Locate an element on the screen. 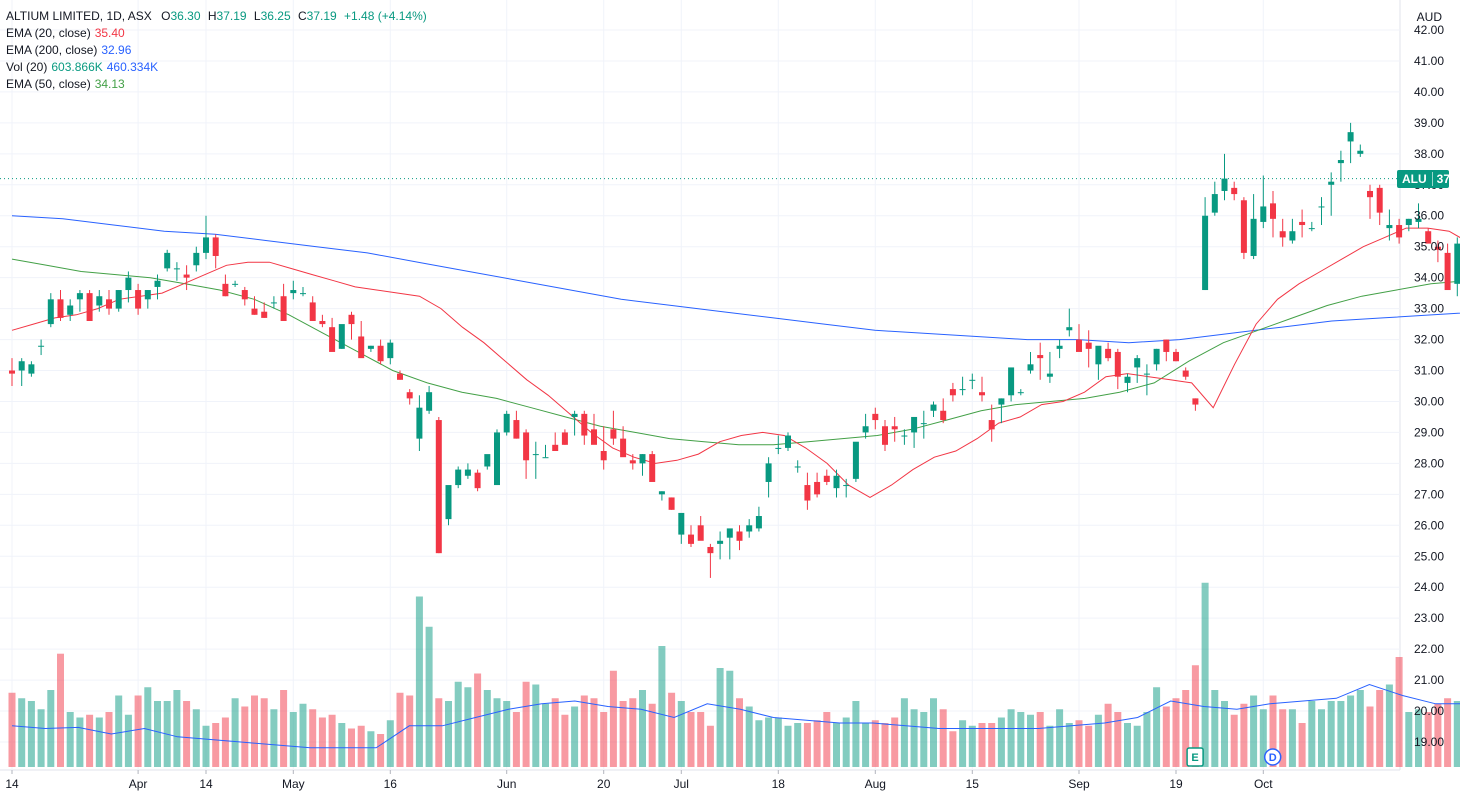 The image size is (1460, 802). y-tick-label: 30.00 is located at coordinates (1429, 401).